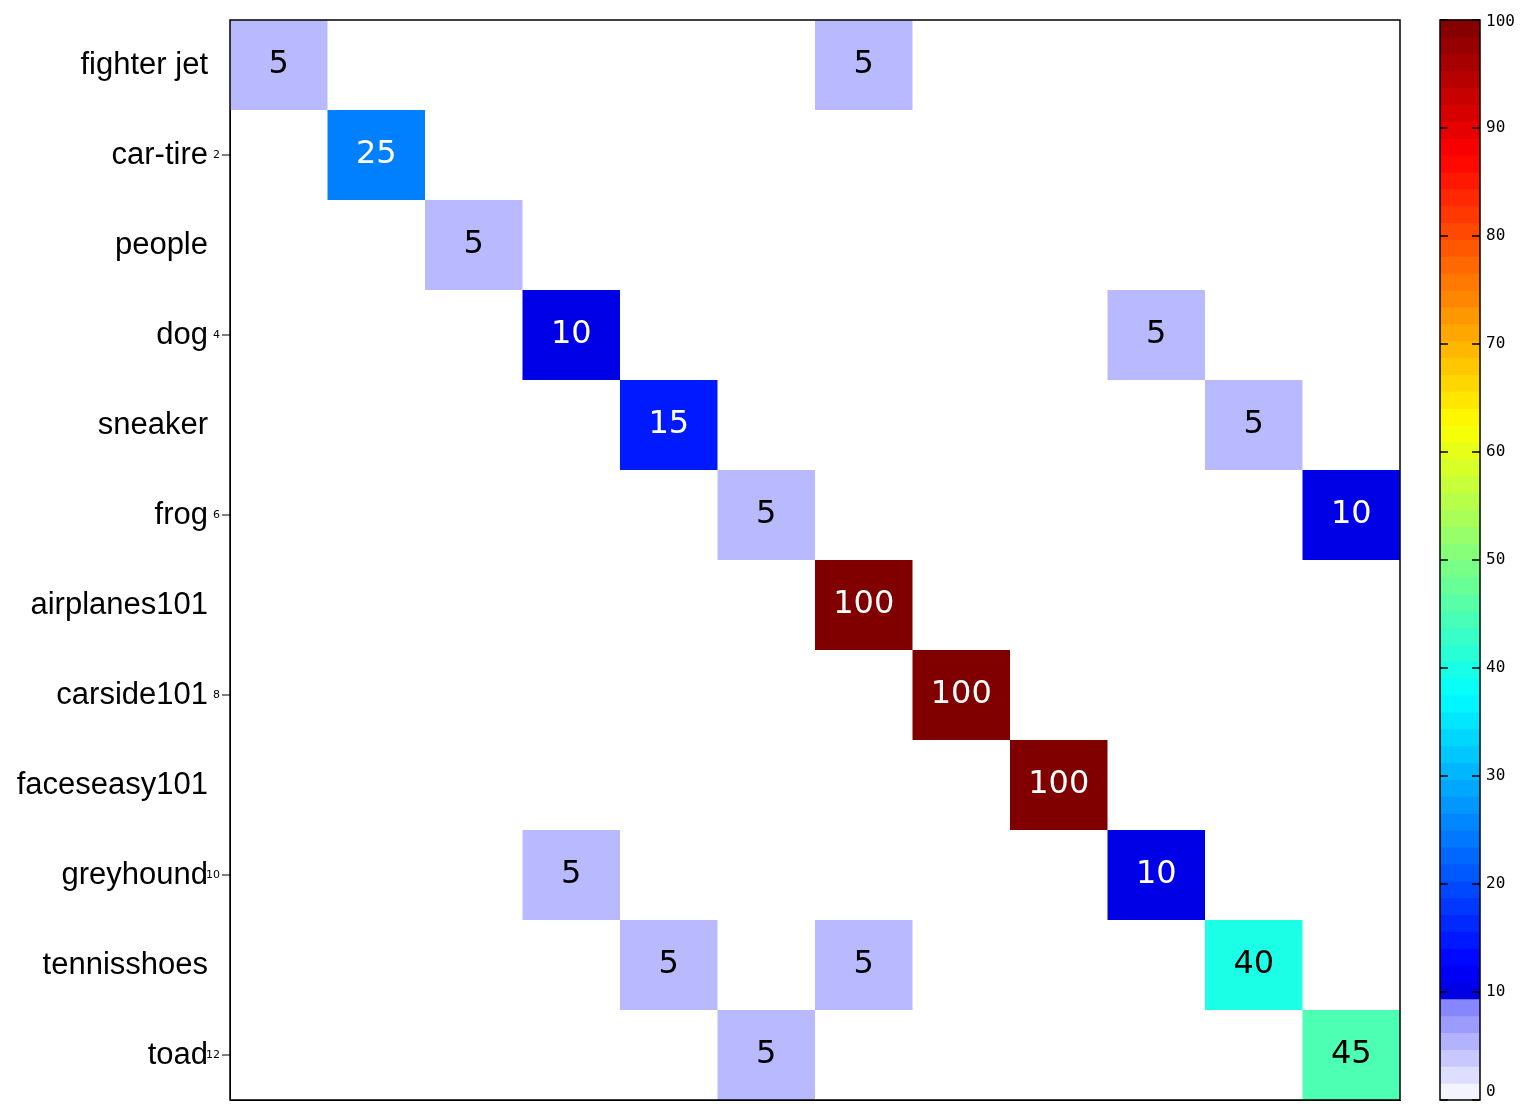  What do you see at coordinates (1496, 991) in the screenshot?
I see `color-bar-label: 10` at bounding box center [1496, 991].